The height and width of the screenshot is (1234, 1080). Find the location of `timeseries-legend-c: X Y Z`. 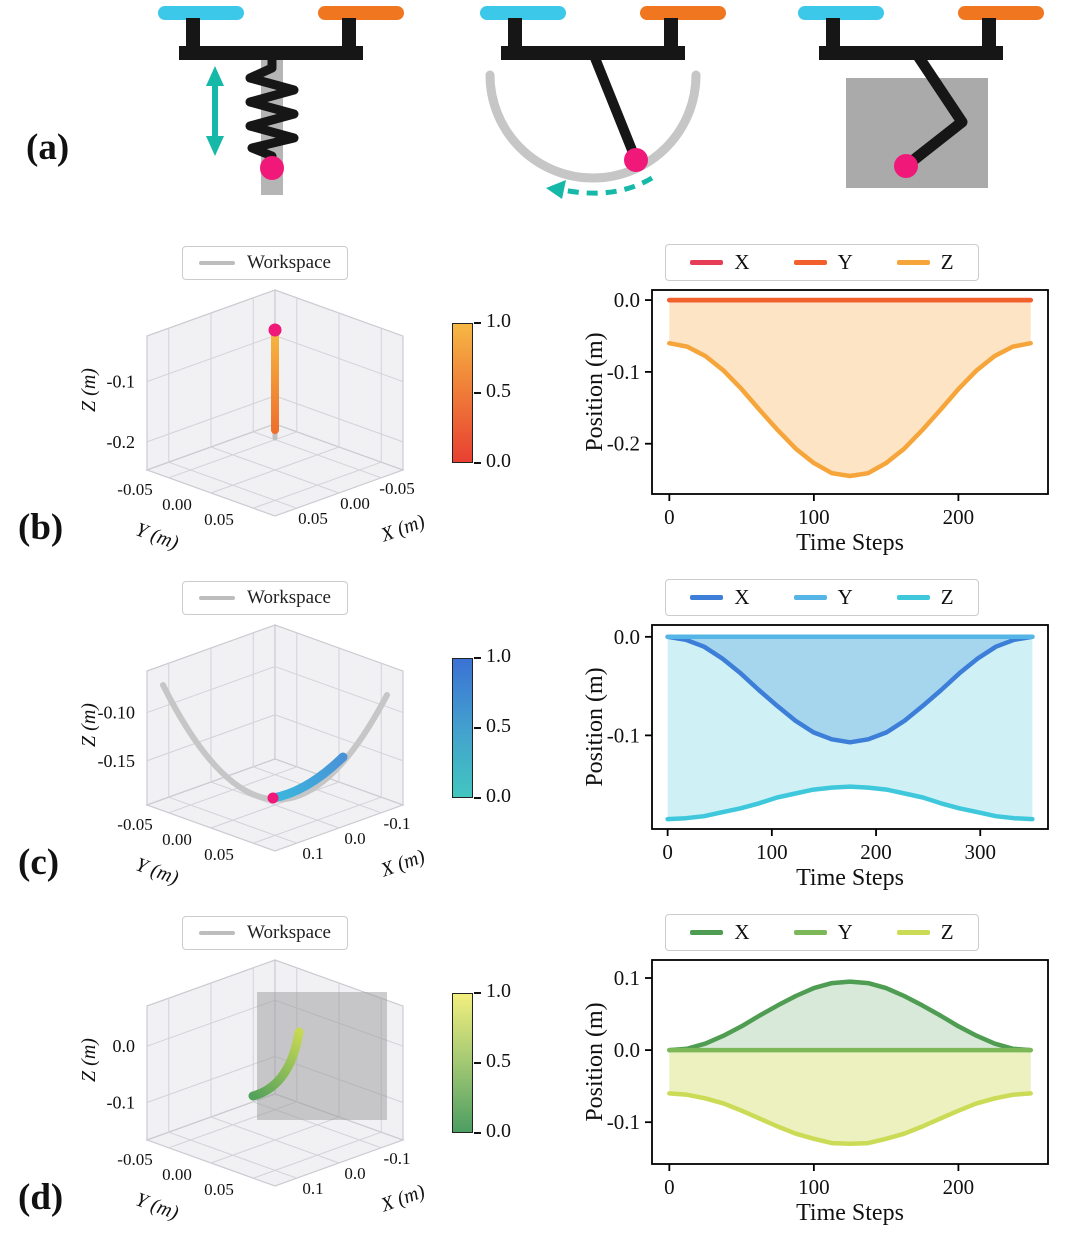

timeseries-legend-c: X Y Z is located at coordinates (822, 597).